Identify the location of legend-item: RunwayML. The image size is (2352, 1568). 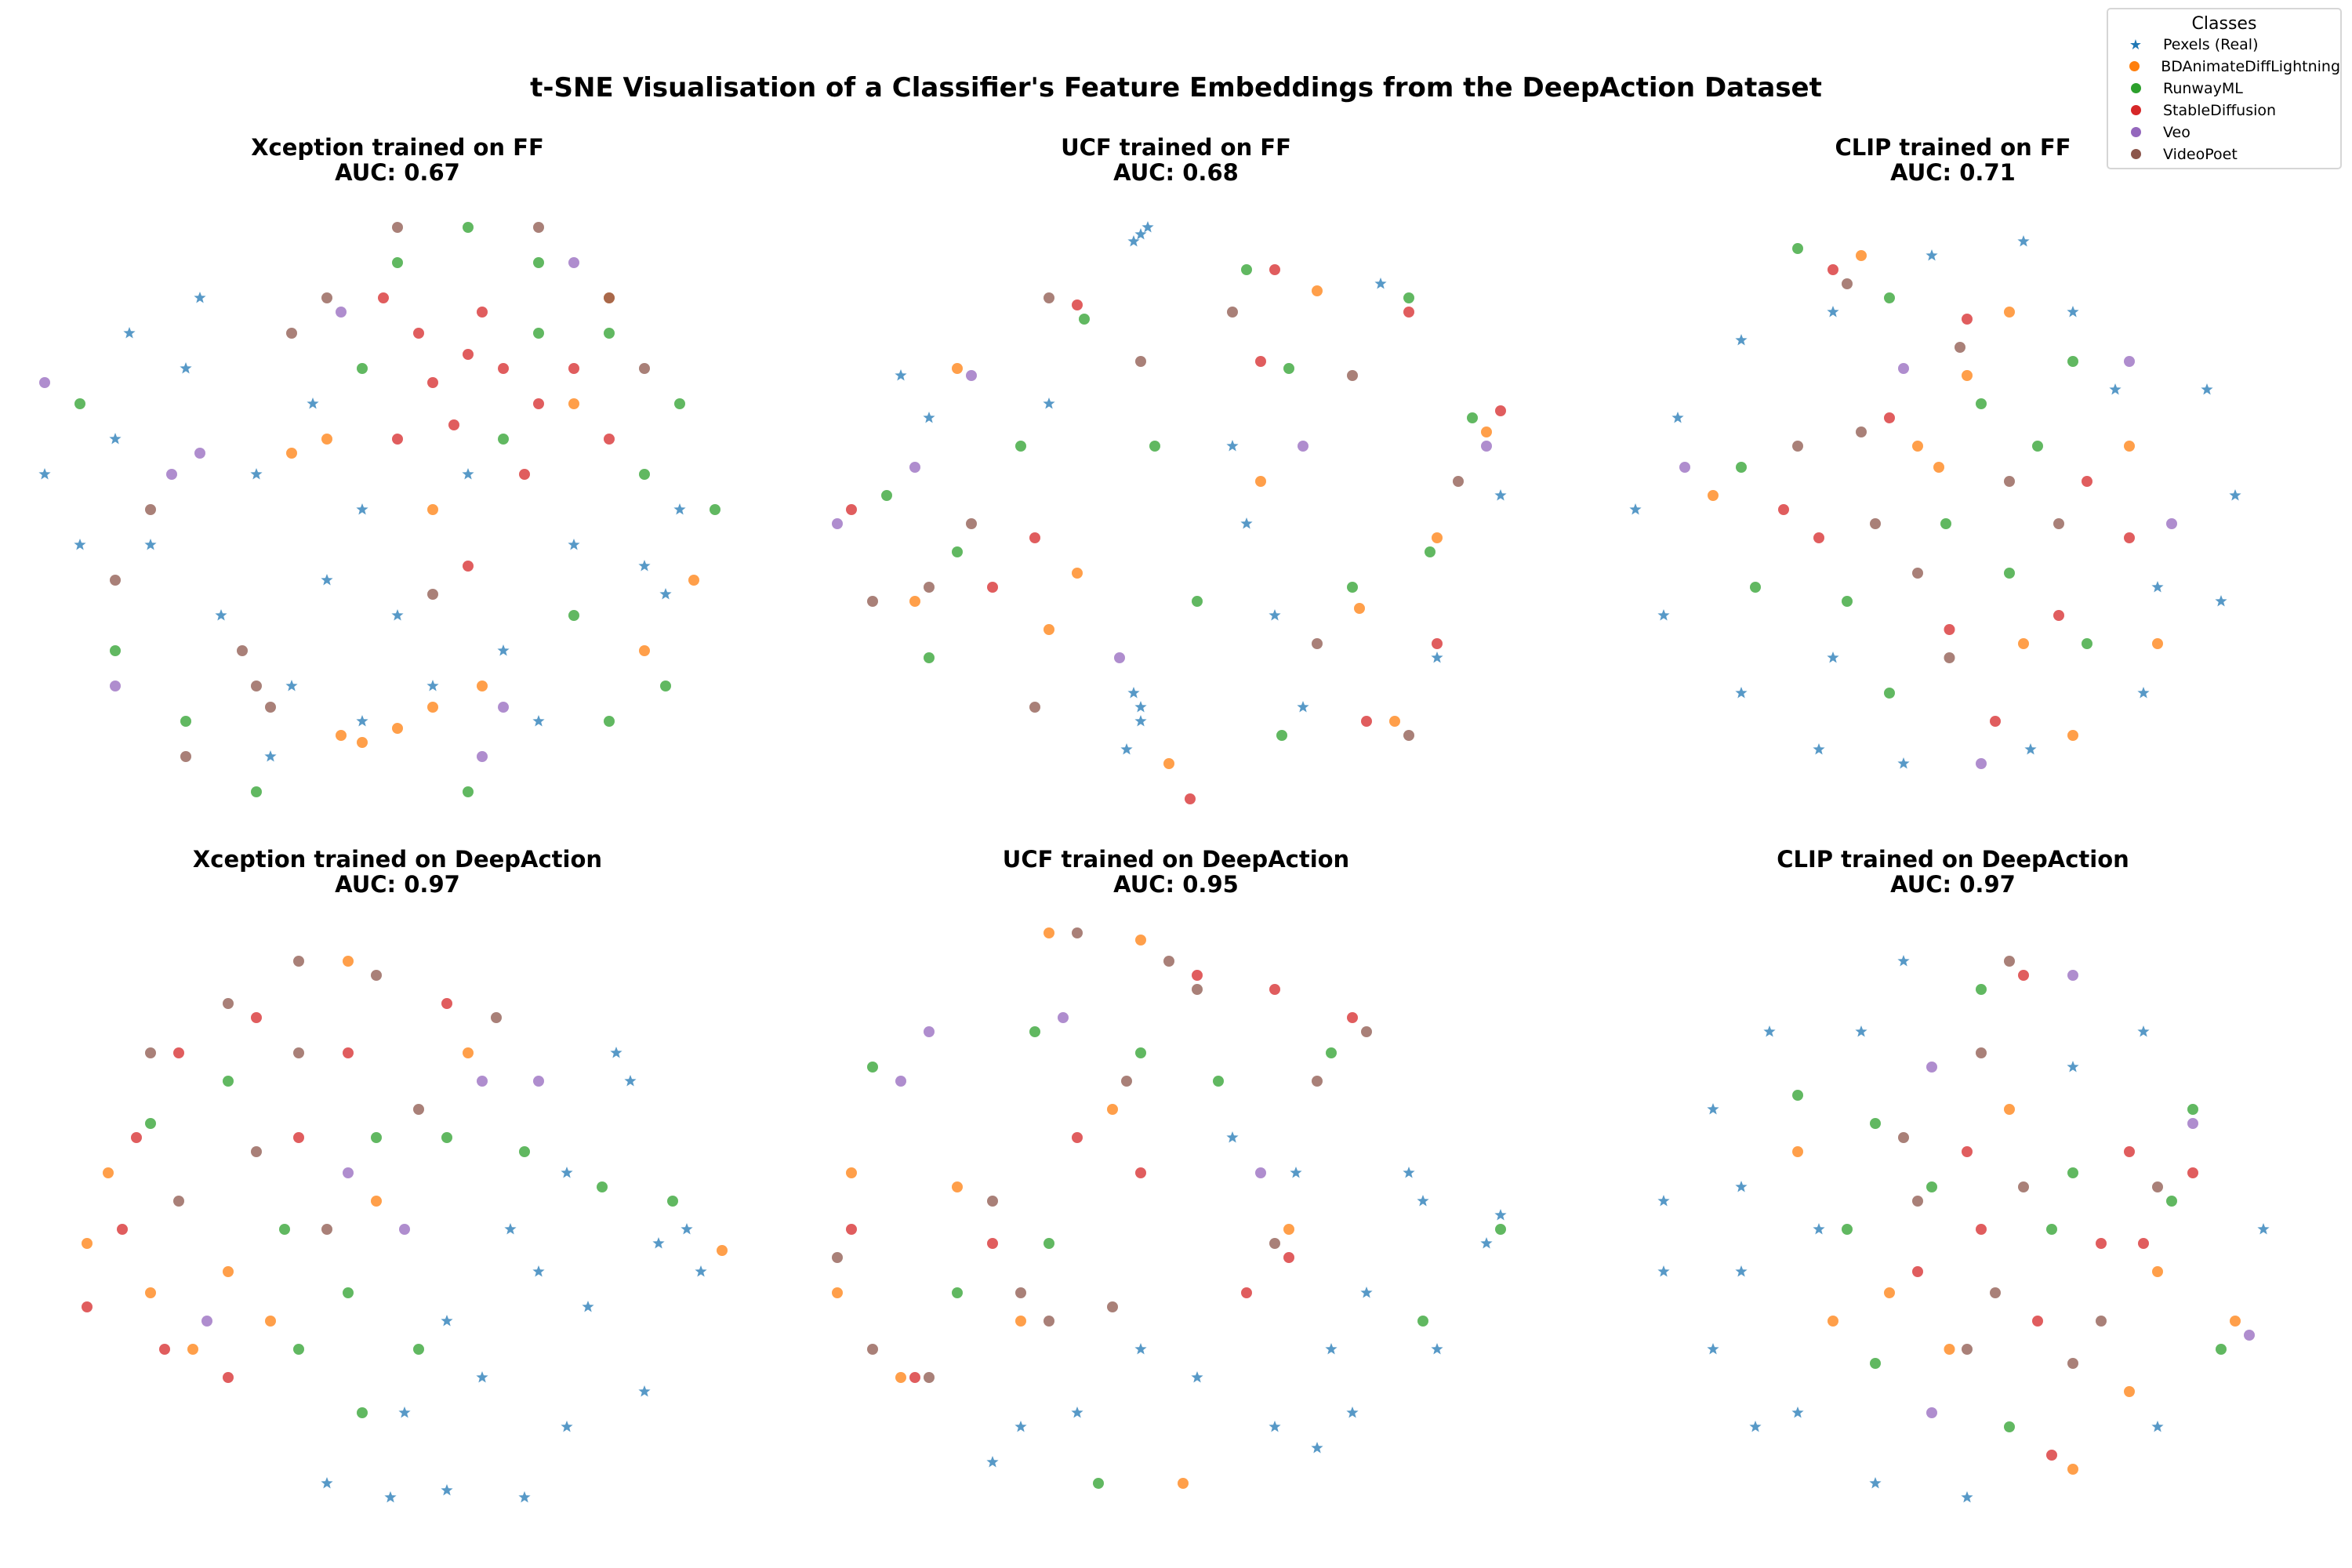
(2224, 89).